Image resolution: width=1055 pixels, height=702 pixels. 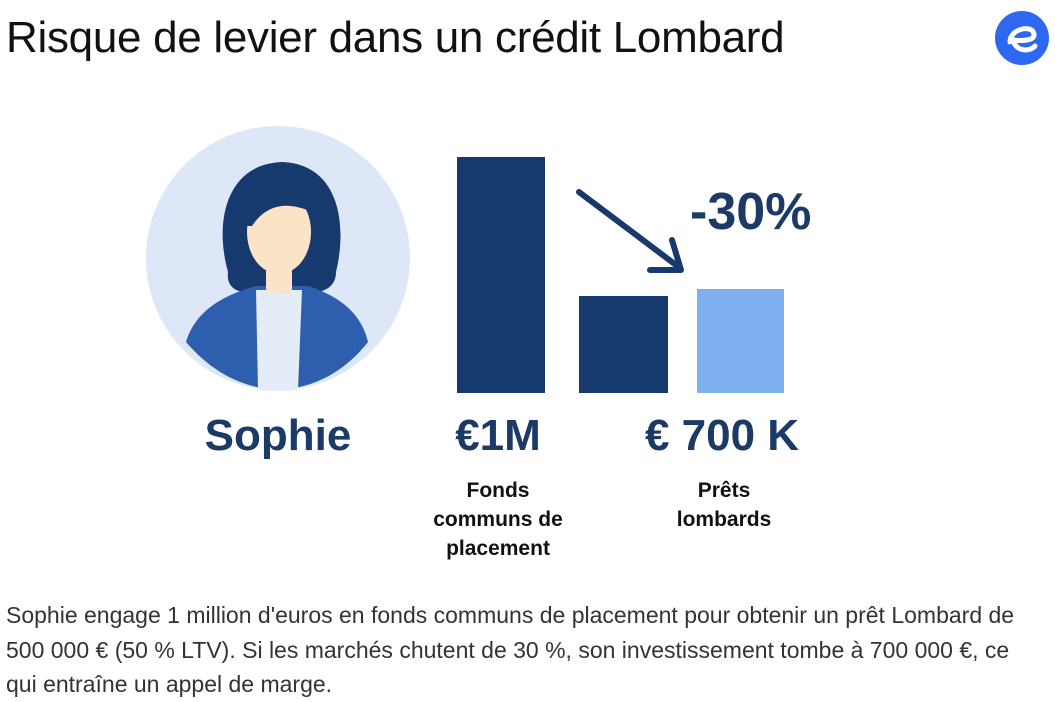 What do you see at coordinates (1022, 38) in the screenshot?
I see `e-brand-logo-icon` at bounding box center [1022, 38].